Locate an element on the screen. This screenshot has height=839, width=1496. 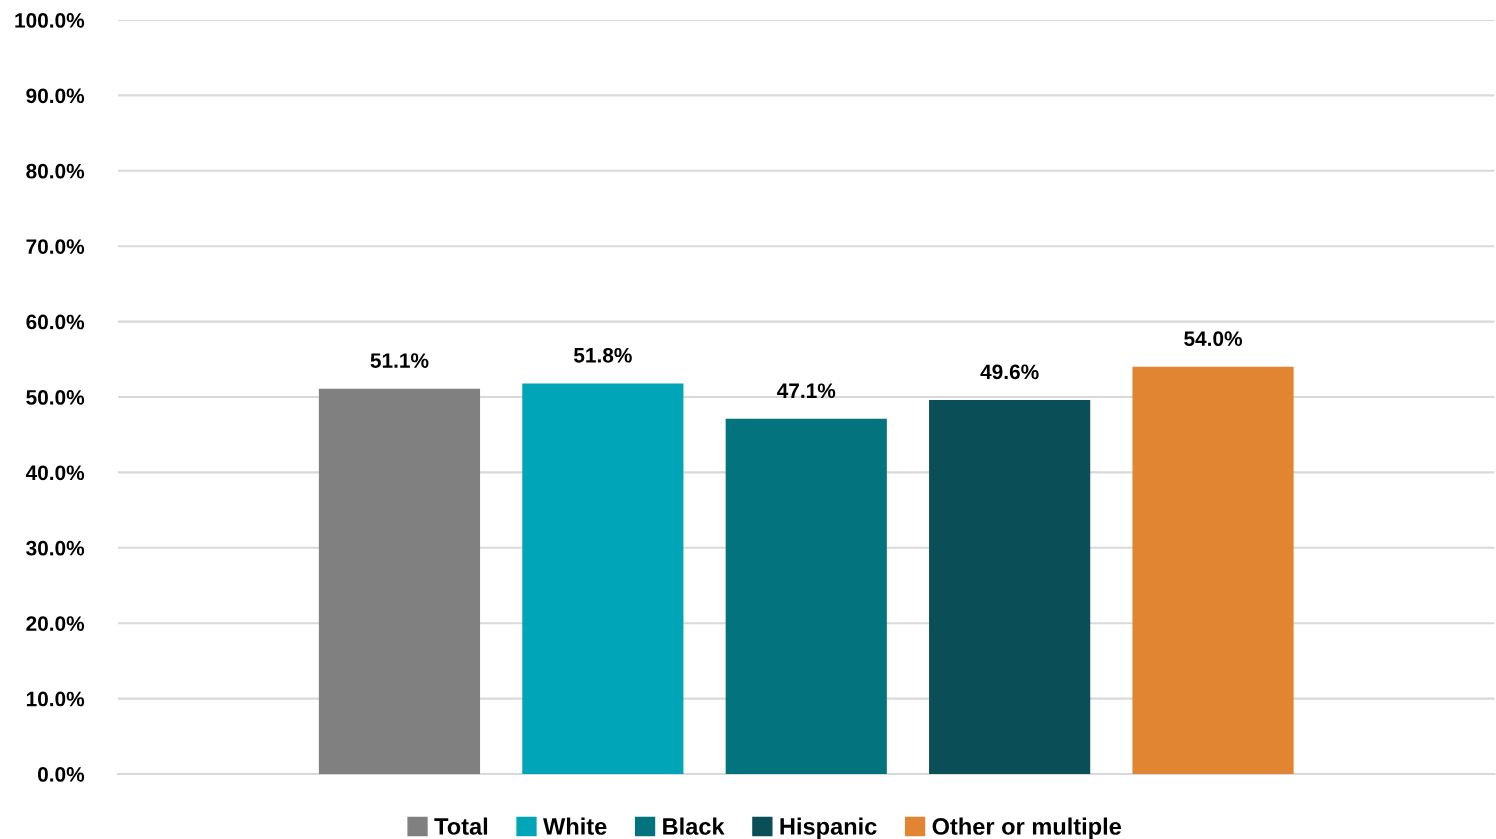
legend-label: Total is located at coordinates (461, 826).